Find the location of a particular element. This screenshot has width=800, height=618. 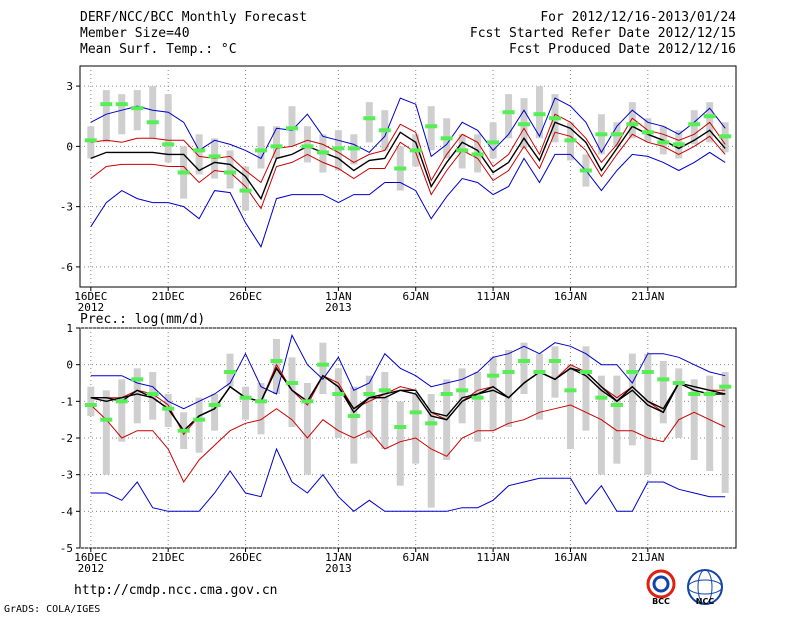

forecast-period: For 2012/12/16-2013/01/24 is located at coordinates (638, 17).